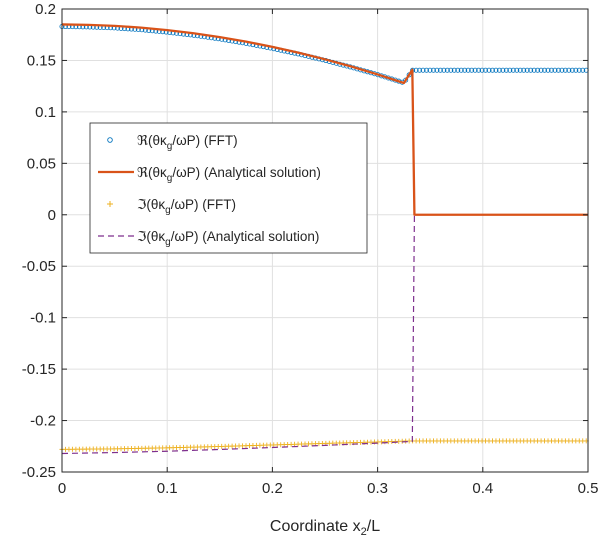  Describe the element at coordinates (324, 445) in the screenshot. I see `series-im-fft` at that location.